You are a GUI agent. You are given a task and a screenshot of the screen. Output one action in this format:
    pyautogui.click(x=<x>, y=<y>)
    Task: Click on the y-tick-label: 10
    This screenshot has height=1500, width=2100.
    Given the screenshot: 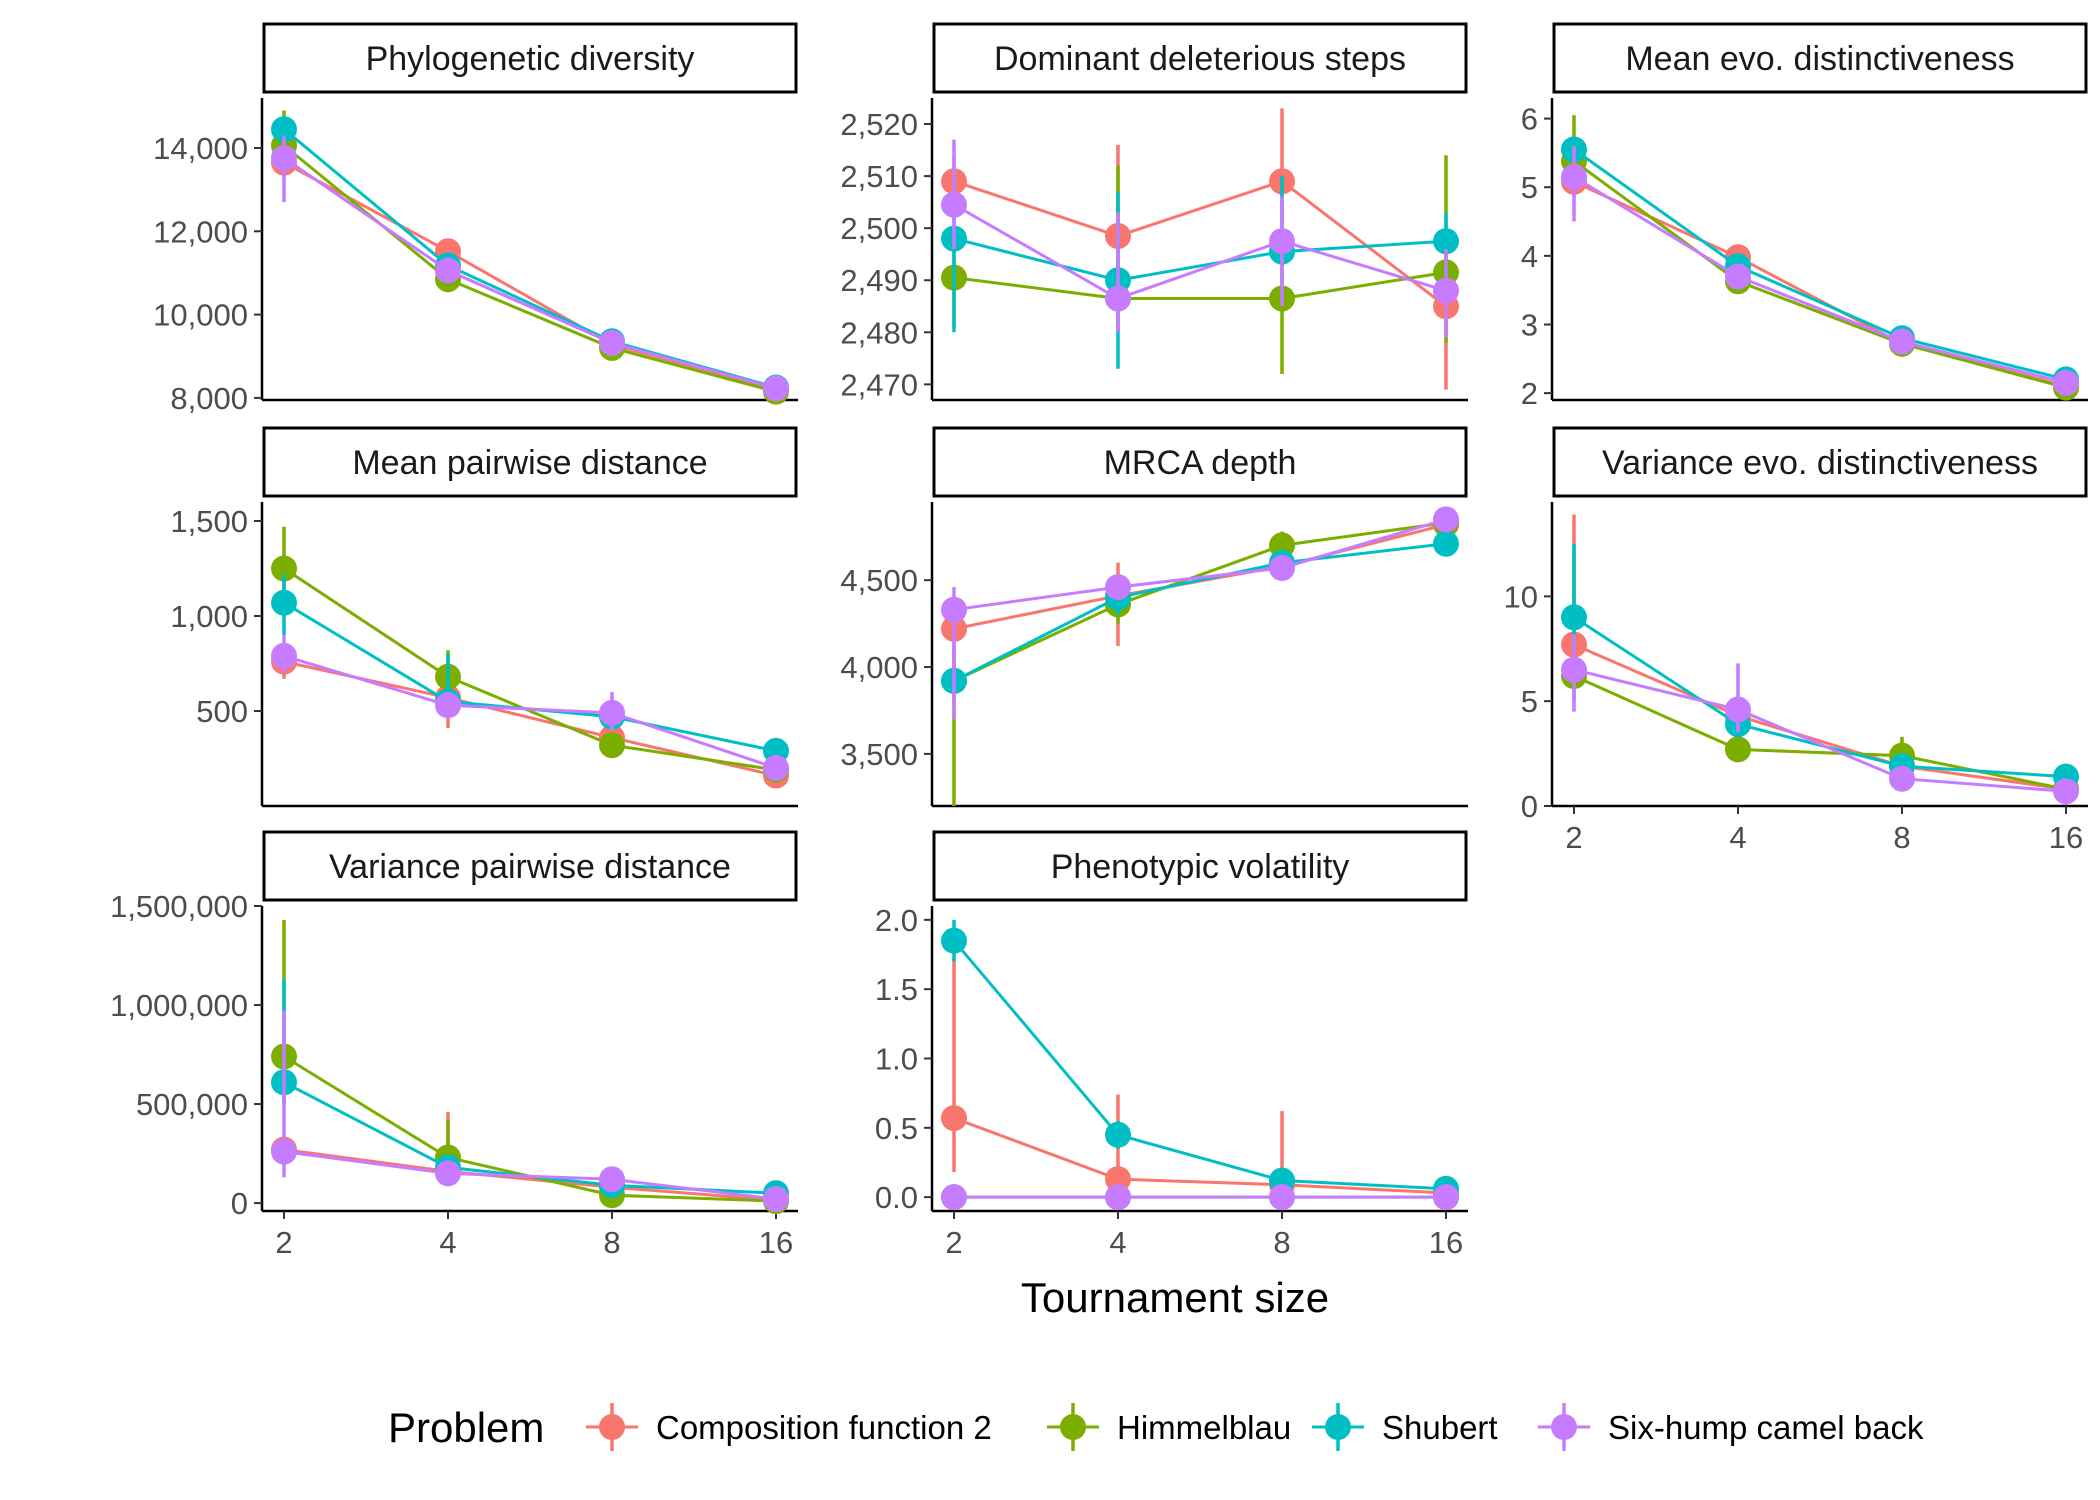 What is the action you would take?
    pyautogui.click(x=1521, y=596)
    